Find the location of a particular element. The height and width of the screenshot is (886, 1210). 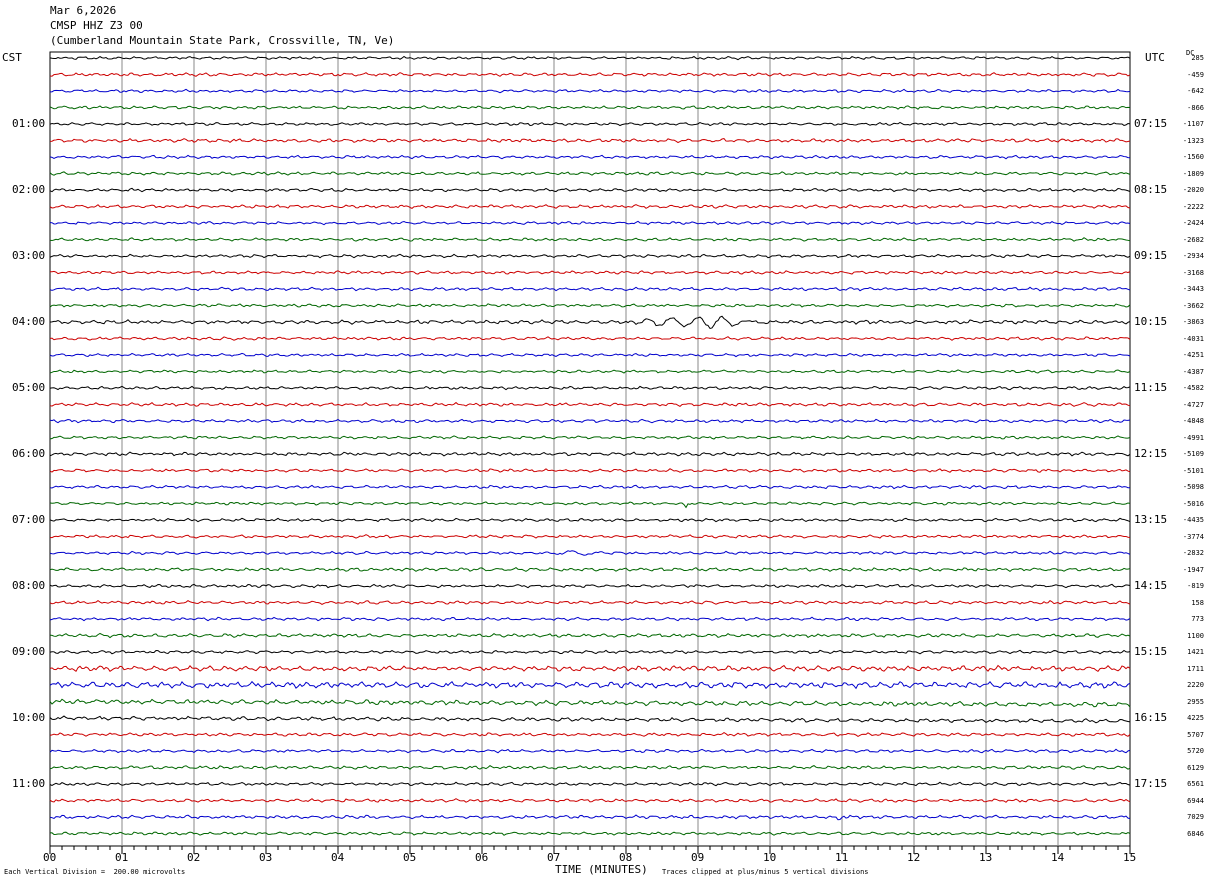

dc-offset-label: -5098 is located at coordinates (1193, 487).